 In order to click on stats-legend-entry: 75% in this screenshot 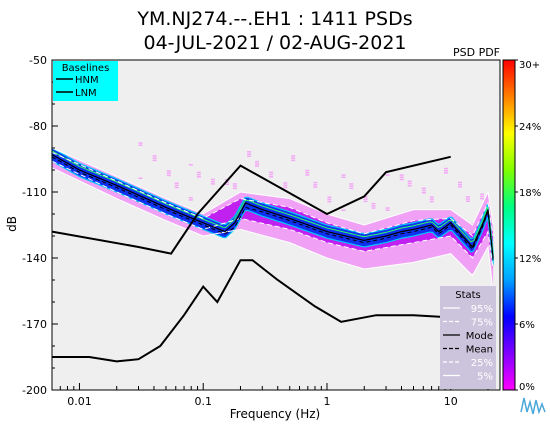, I will do `click(482, 323)`.